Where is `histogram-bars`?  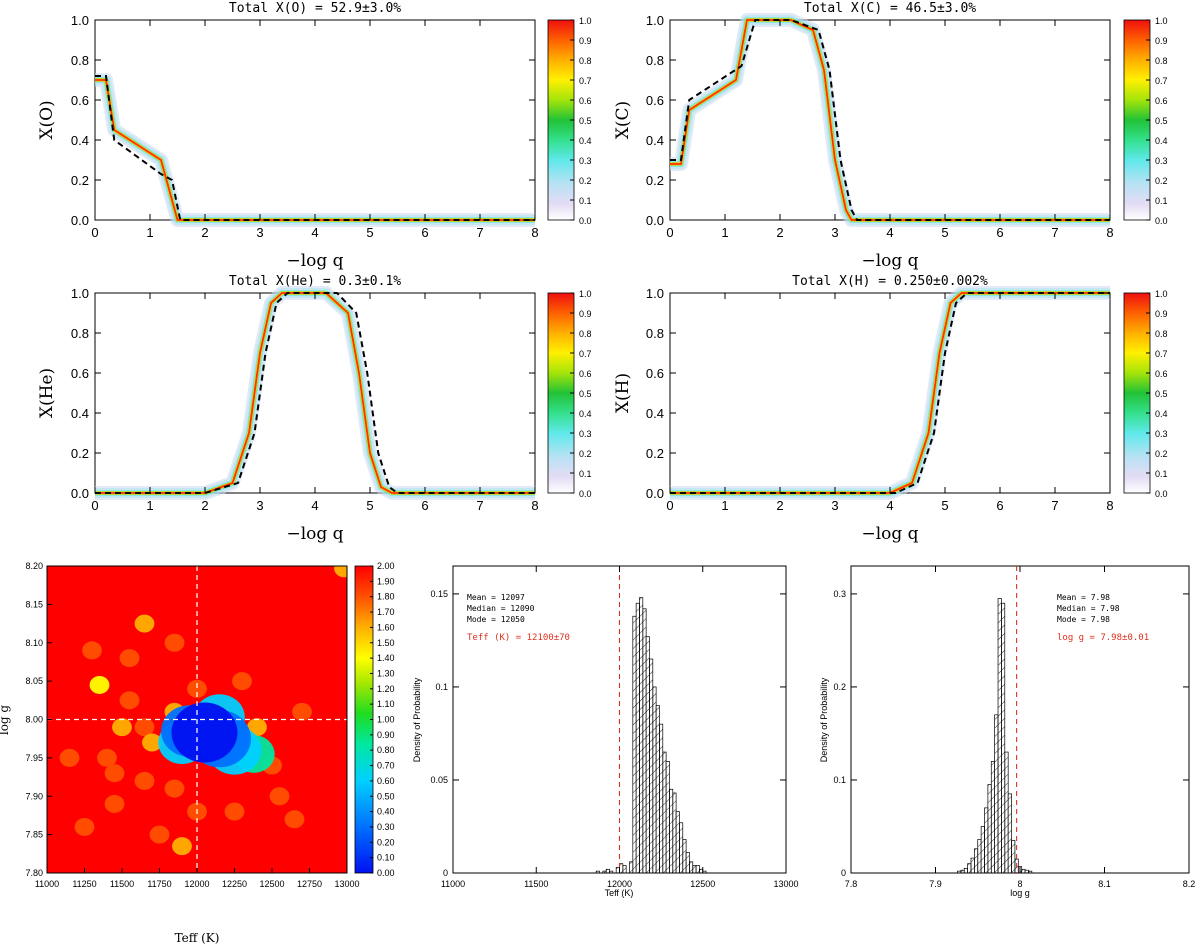 histogram-bars is located at coordinates (995, 720).